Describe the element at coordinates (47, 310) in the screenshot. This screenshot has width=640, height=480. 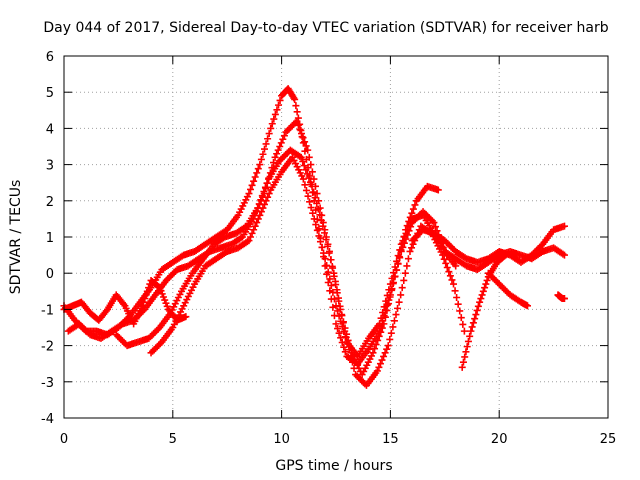
I see `y-tick-label: -1` at that location.